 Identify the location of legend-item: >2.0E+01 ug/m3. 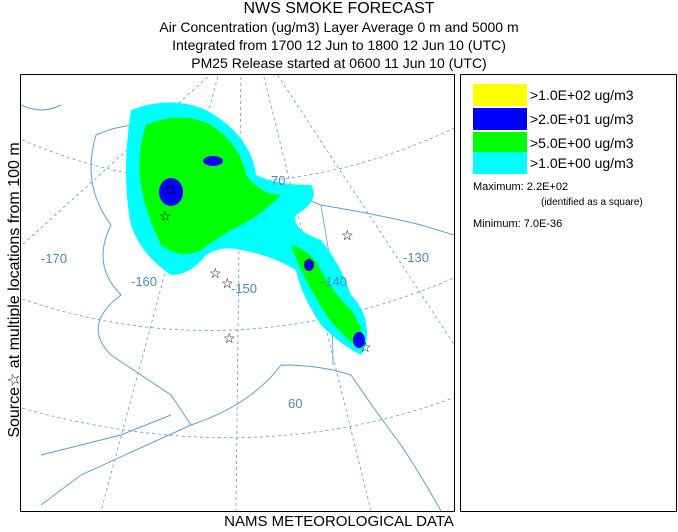
(573, 119).